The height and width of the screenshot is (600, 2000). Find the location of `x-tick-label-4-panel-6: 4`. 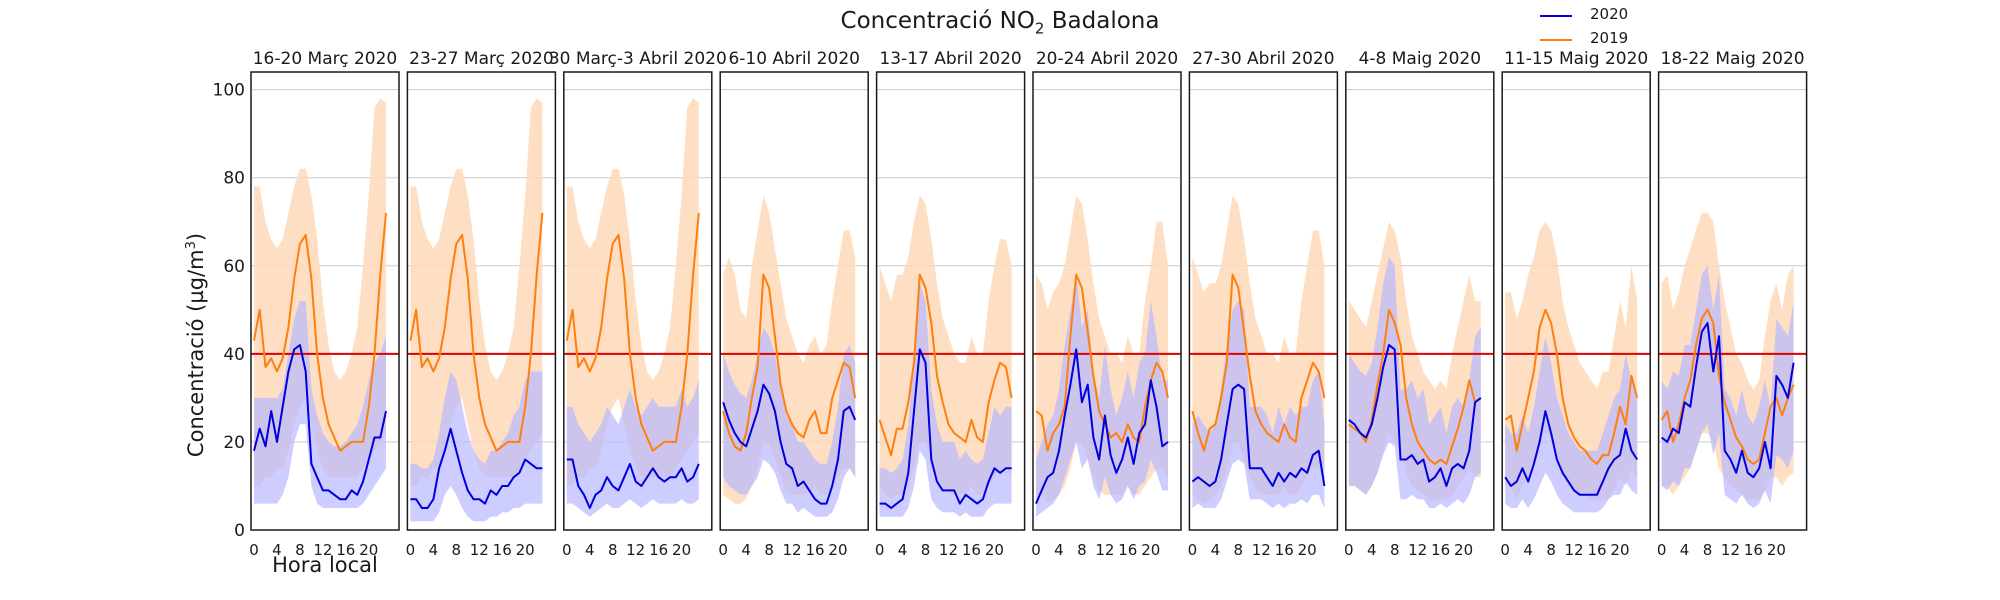

x-tick-label-4-panel-6: 4 is located at coordinates (1216, 550).